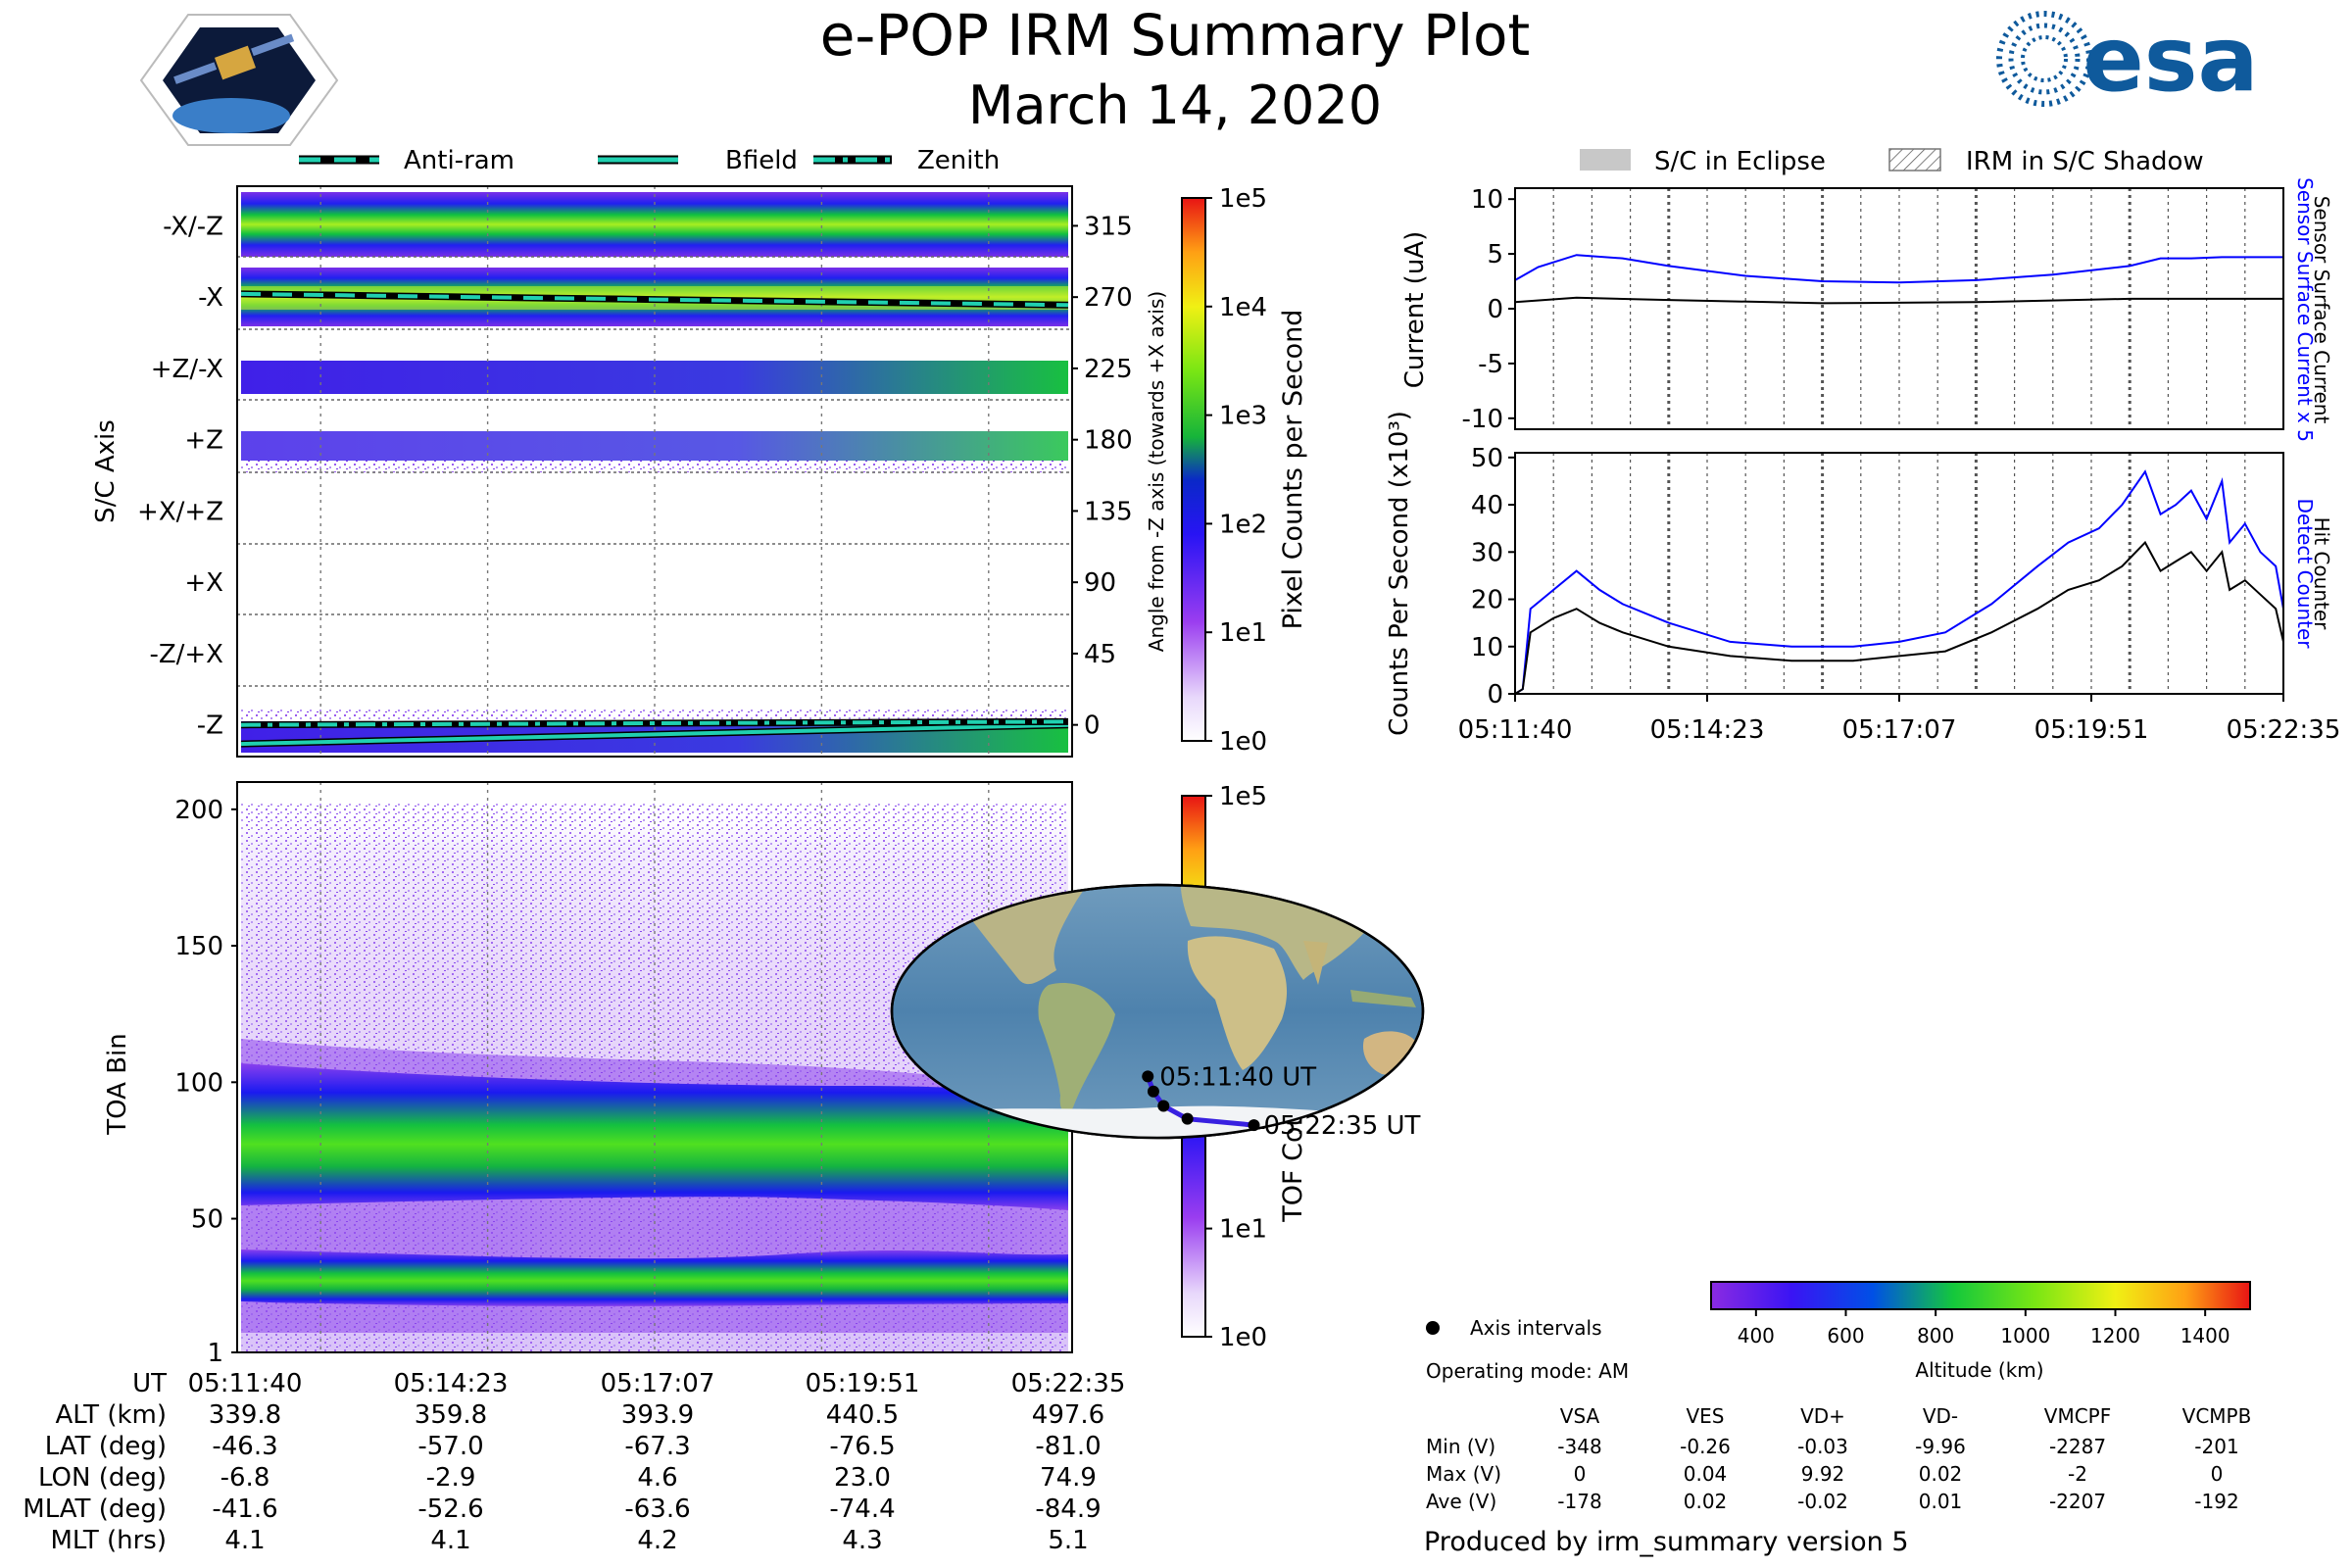 The width and height of the screenshot is (2352, 1568). Describe the element at coordinates (654, 723) in the screenshot. I see `zenith-direction-line` at that location.